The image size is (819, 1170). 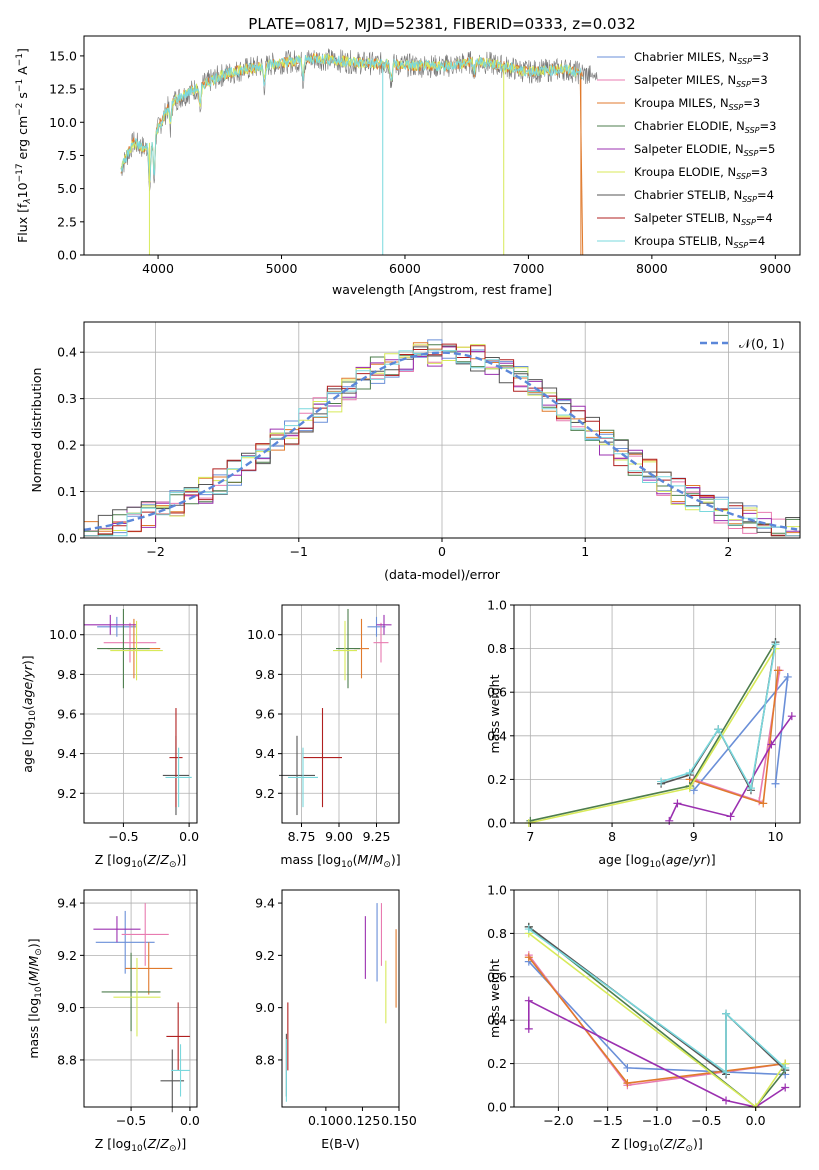 What do you see at coordinates (688, 195) in the screenshot?
I see `legend-label: Chabrier STELIB, N` at bounding box center [688, 195].